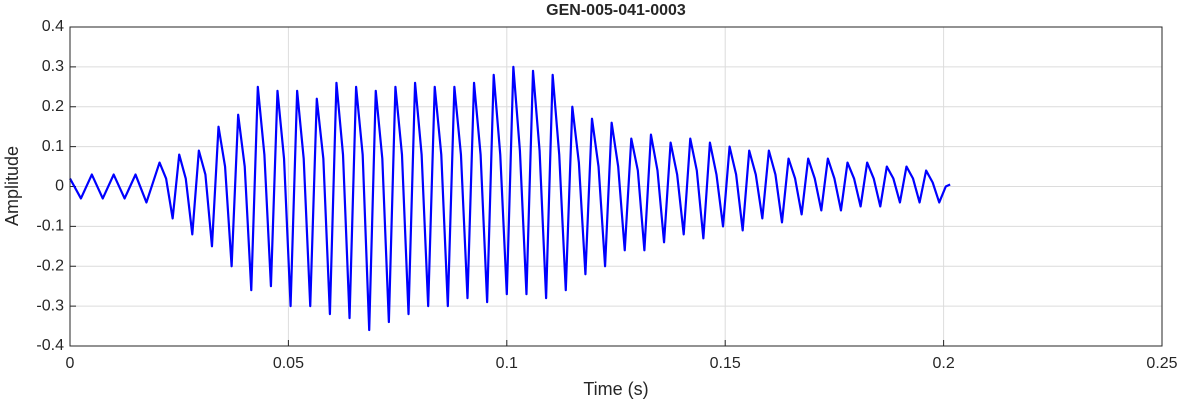 This screenshot has width=1182, height=404. I want to click on y-tick-label: -0.2, so click(50, 265).